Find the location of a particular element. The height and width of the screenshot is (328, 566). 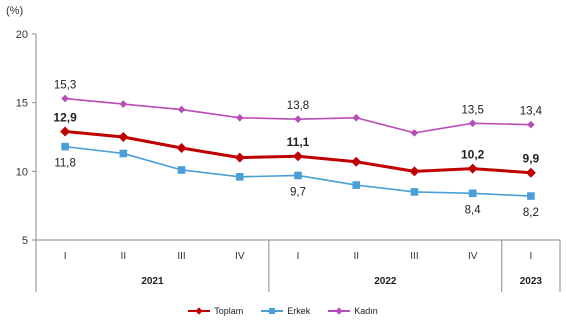

data-label: 12,9 is located at coordinates (65, 118).